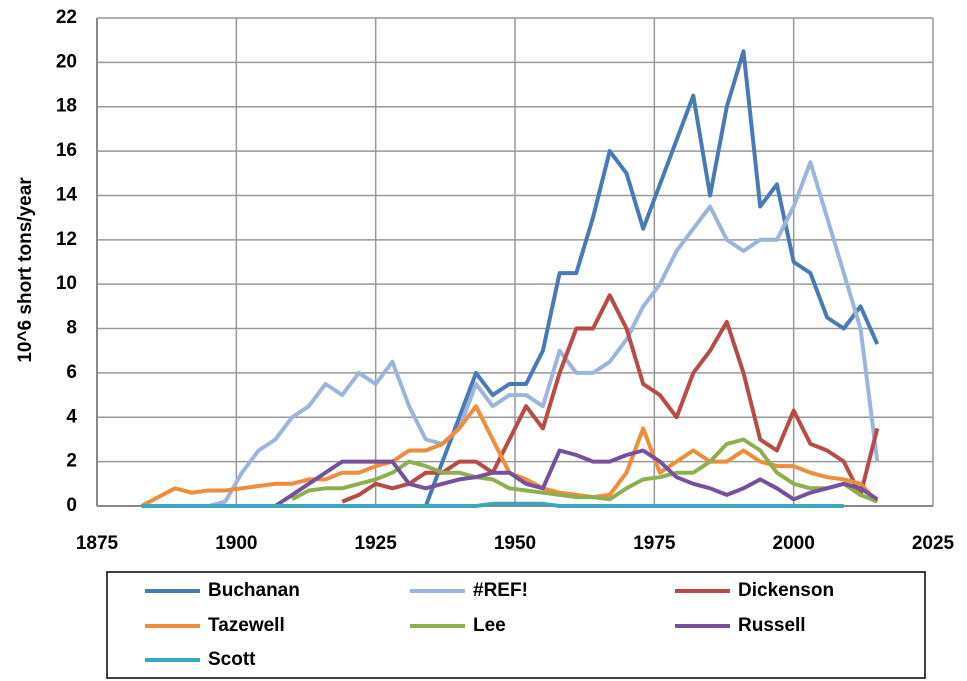 Image resolution: width=967 pixels, height=681 pixels. What do you see at coordinates (71, 461) in the screenshot?
I see `y-tick-label: 2` at bounding box center [71, 461].